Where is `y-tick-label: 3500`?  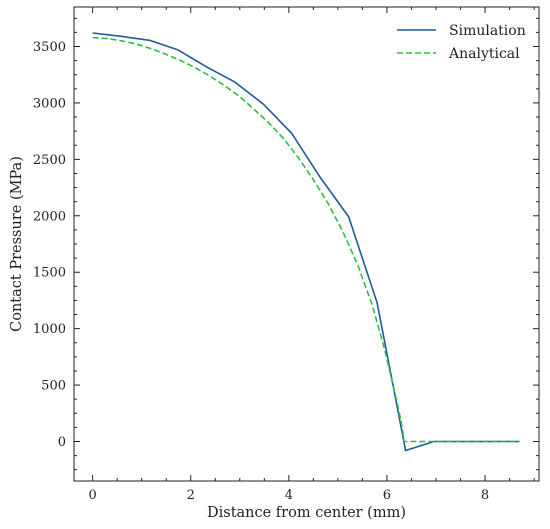
y-tick-label: 3500 is located at coordinates (49, 47).